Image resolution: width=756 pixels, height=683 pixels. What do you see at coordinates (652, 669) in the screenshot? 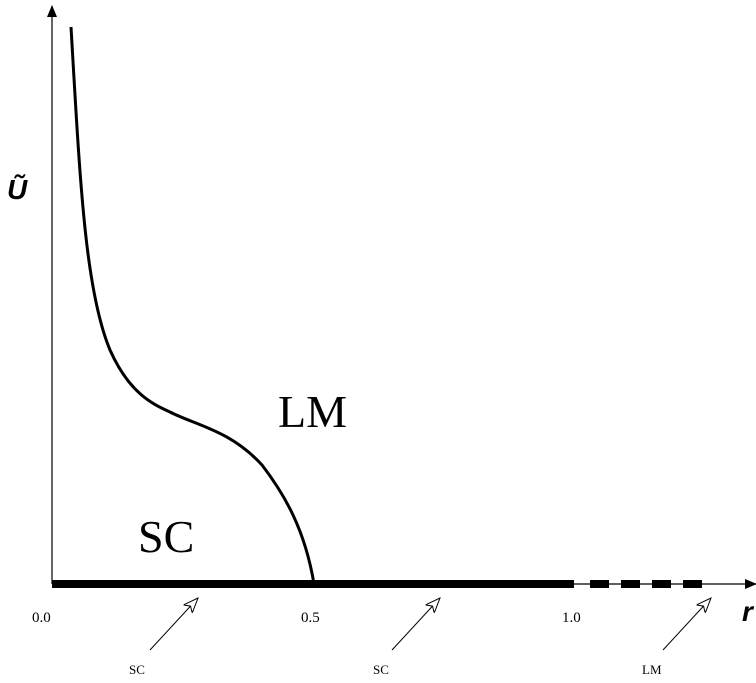
I see `baseline-label-lm: LM` at bounding box center [652, 669].